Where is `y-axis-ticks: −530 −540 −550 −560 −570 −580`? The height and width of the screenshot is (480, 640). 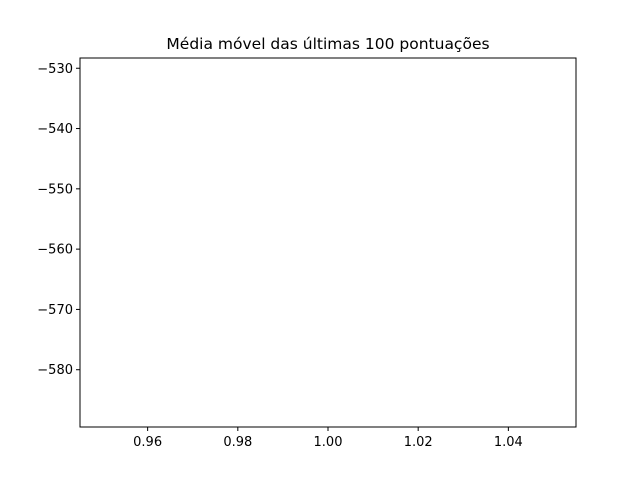 y-axis-ticks: −530 −540 −550 −560 −570 −580 is located at coordinates (58, 220).